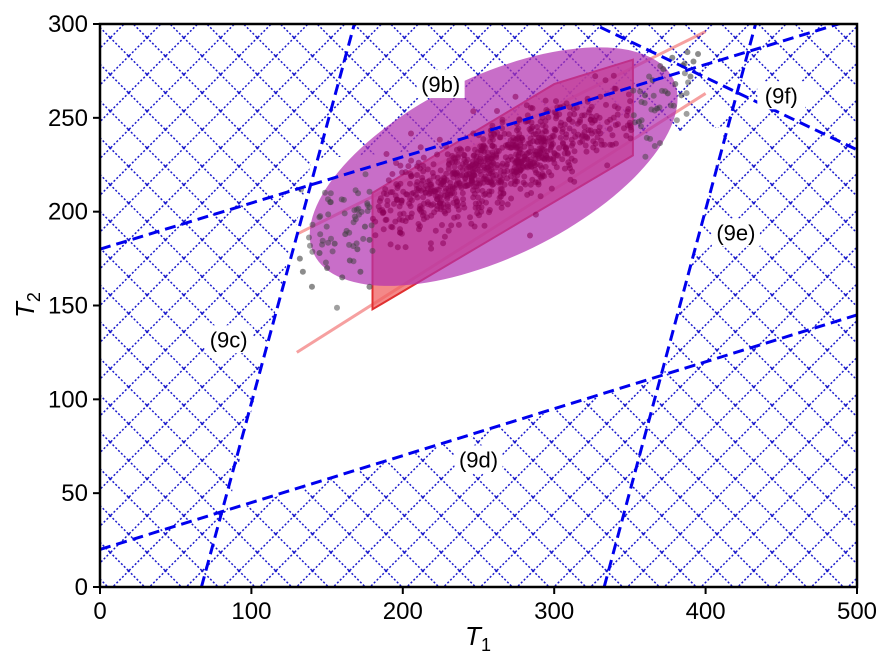 The height and width of the screenshot is (653, 885). Describe the element at coordinates (68, 24) in the screenshot. I see `y-tick-label: 300` at that location.